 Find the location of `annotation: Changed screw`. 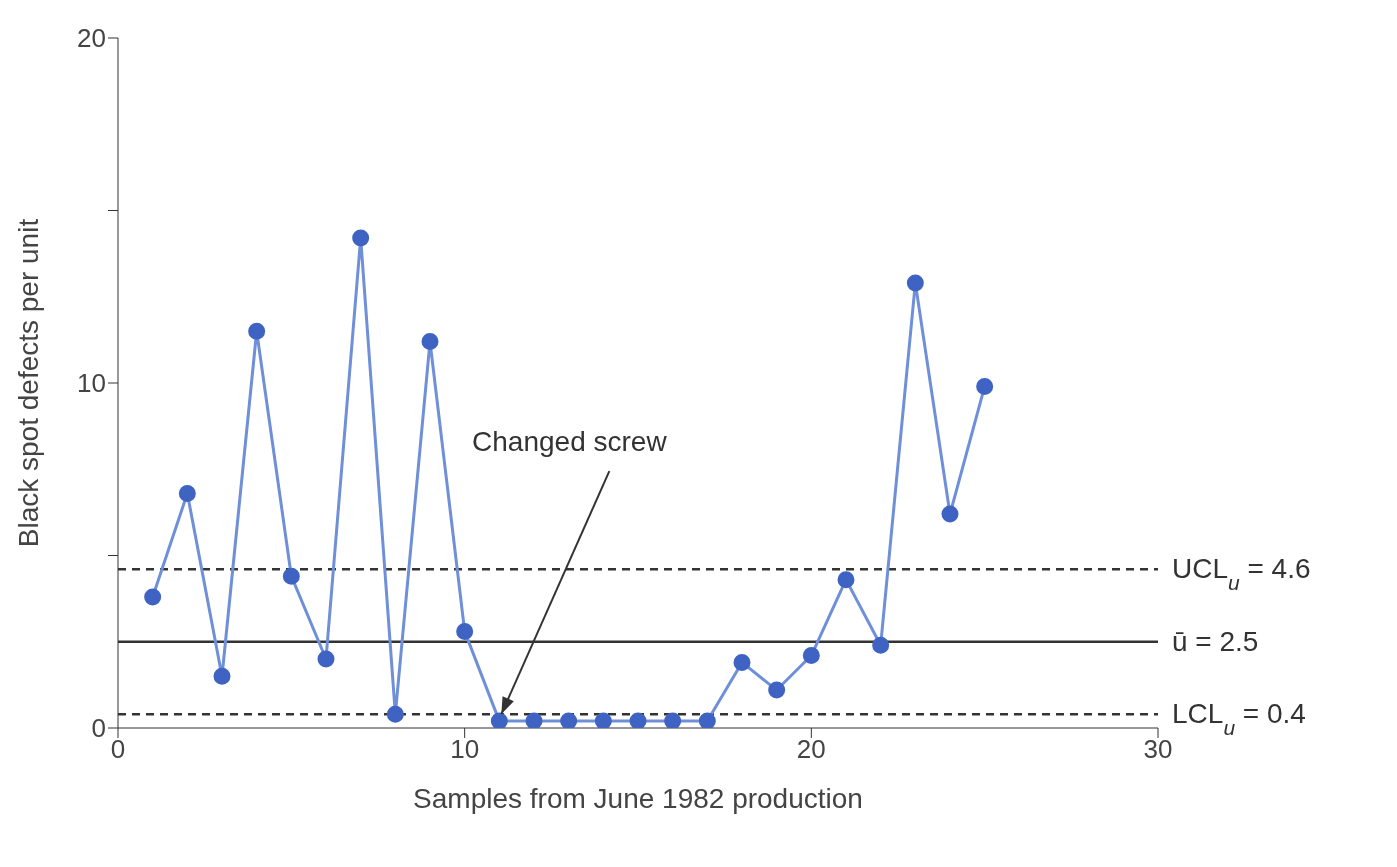

annotation: Changed screw is located at coordinates (570, 442).